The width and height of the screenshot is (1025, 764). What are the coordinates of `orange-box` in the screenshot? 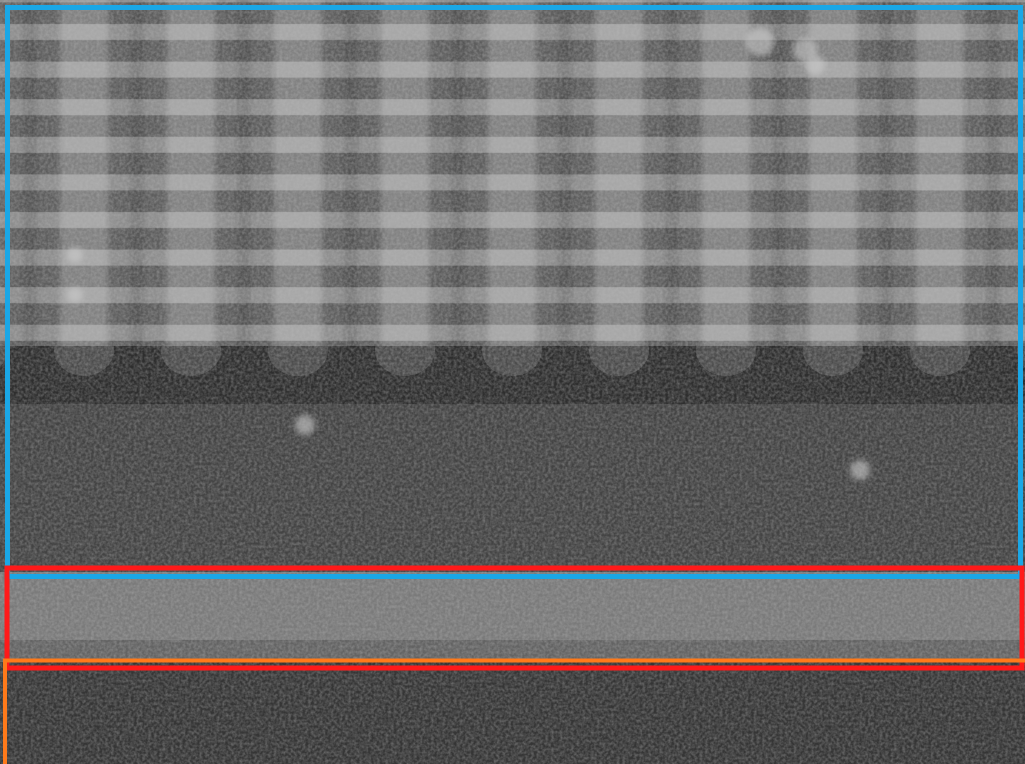 It's located at (514, 711).